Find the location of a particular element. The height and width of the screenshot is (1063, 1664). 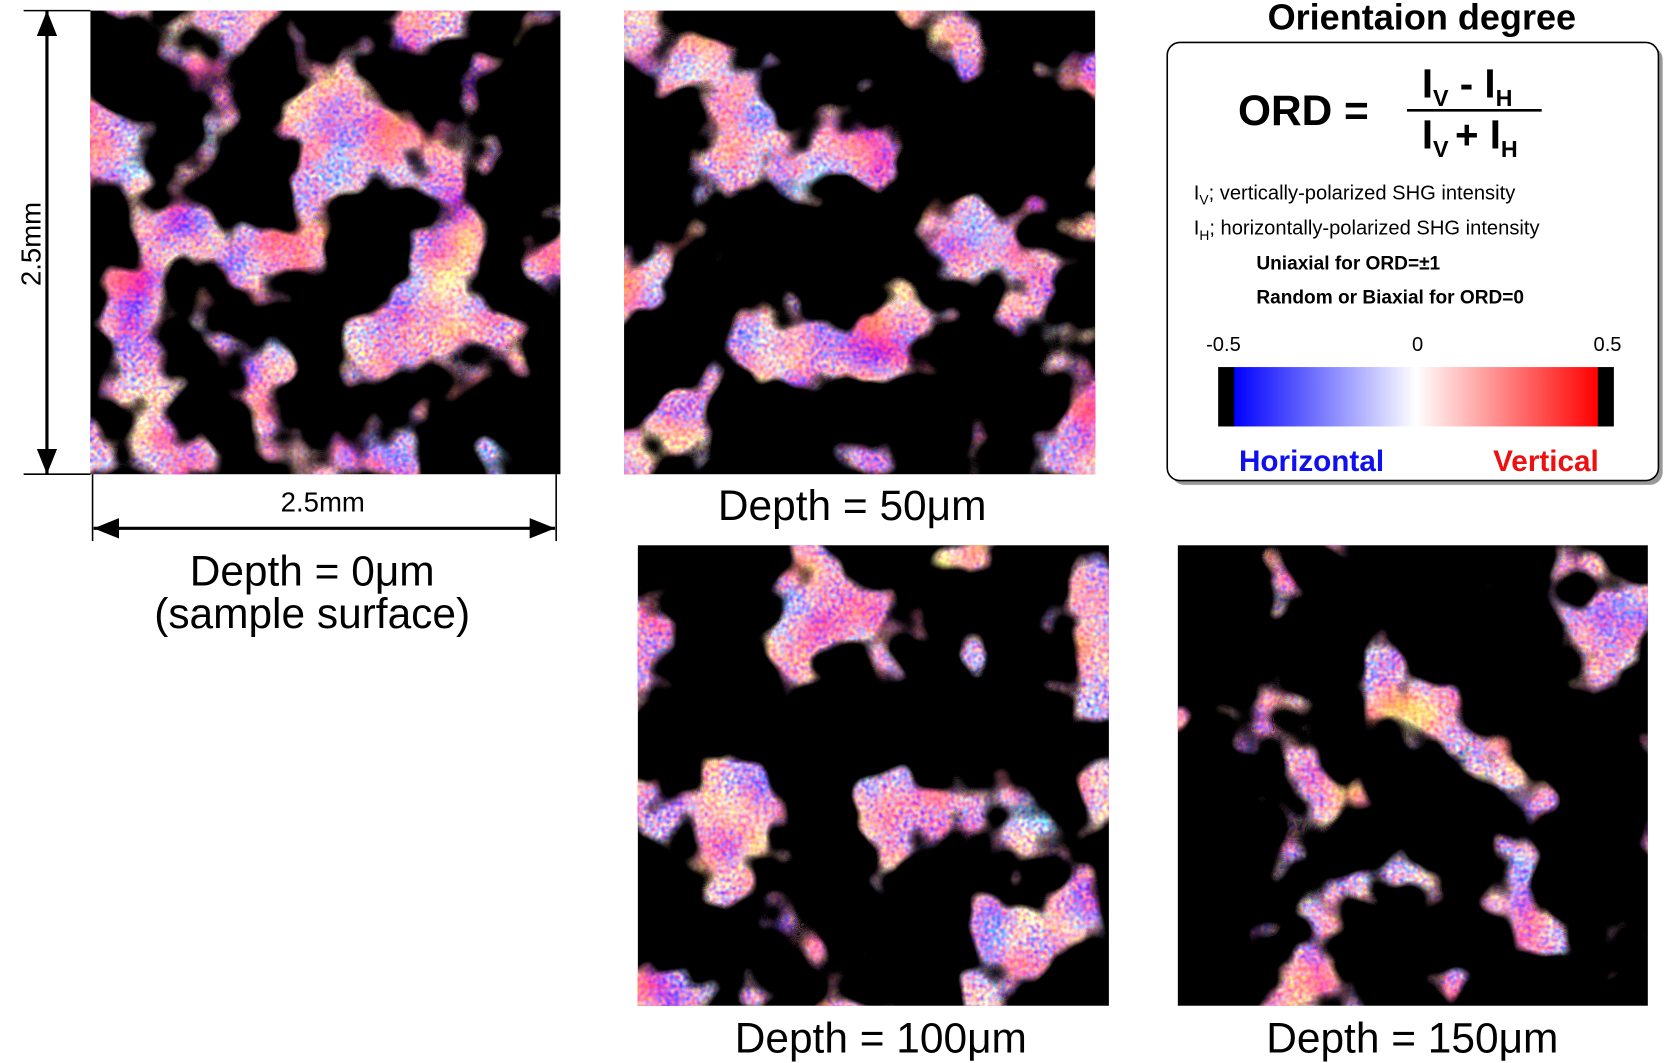

definition-text: ; horizontally-polarized SHG intensity is located at coordinates (1374, 228).